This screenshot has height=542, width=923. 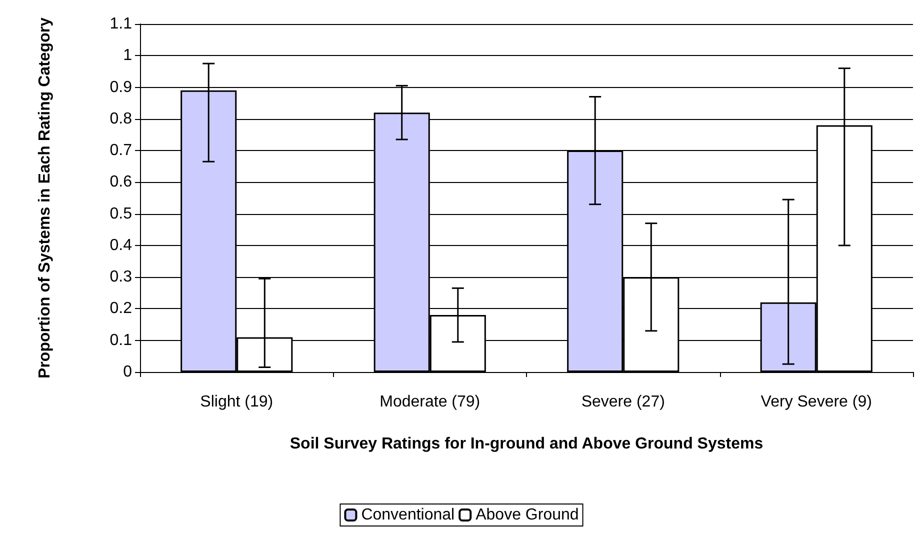 I want to click on x-tick-label: Moderate (79), so click(x=430, y=402).